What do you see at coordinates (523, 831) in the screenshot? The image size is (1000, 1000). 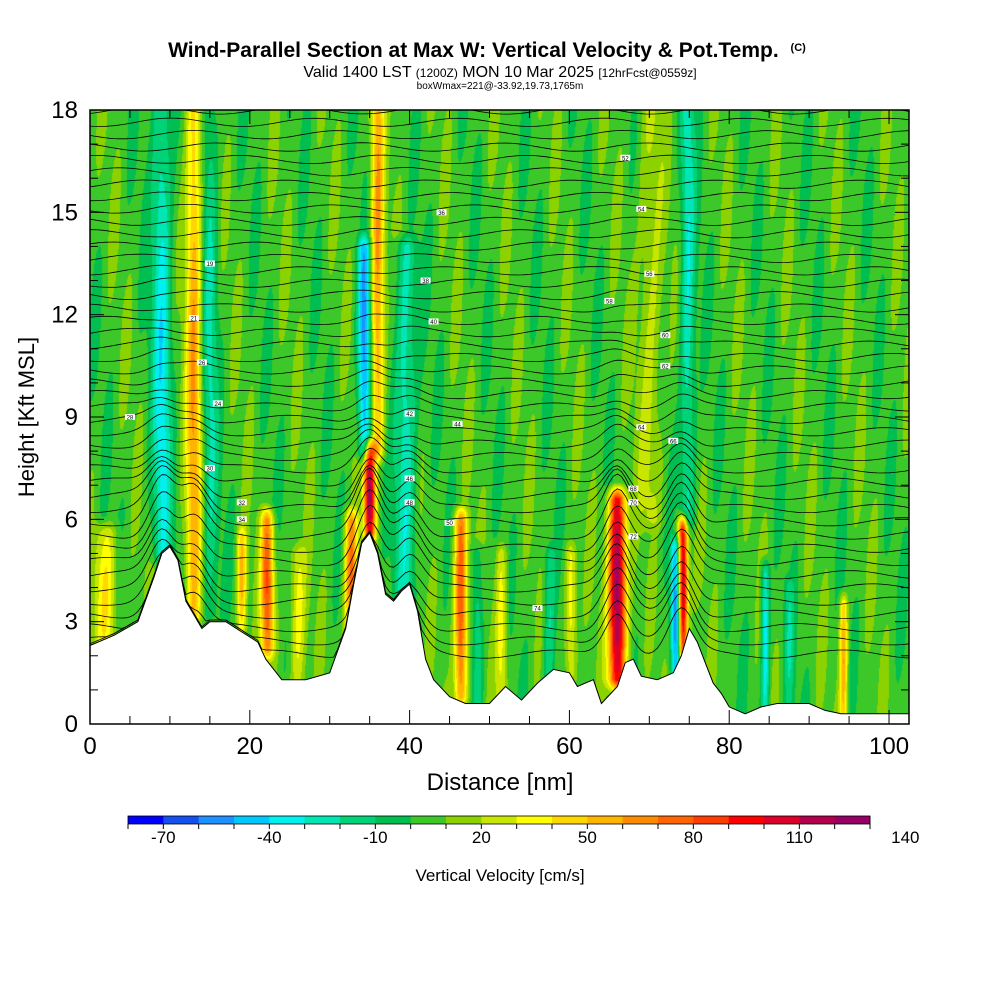 I see `colorbar: -70 -40 -10 20 50 80 110 140` at bounding box center [523, 831].